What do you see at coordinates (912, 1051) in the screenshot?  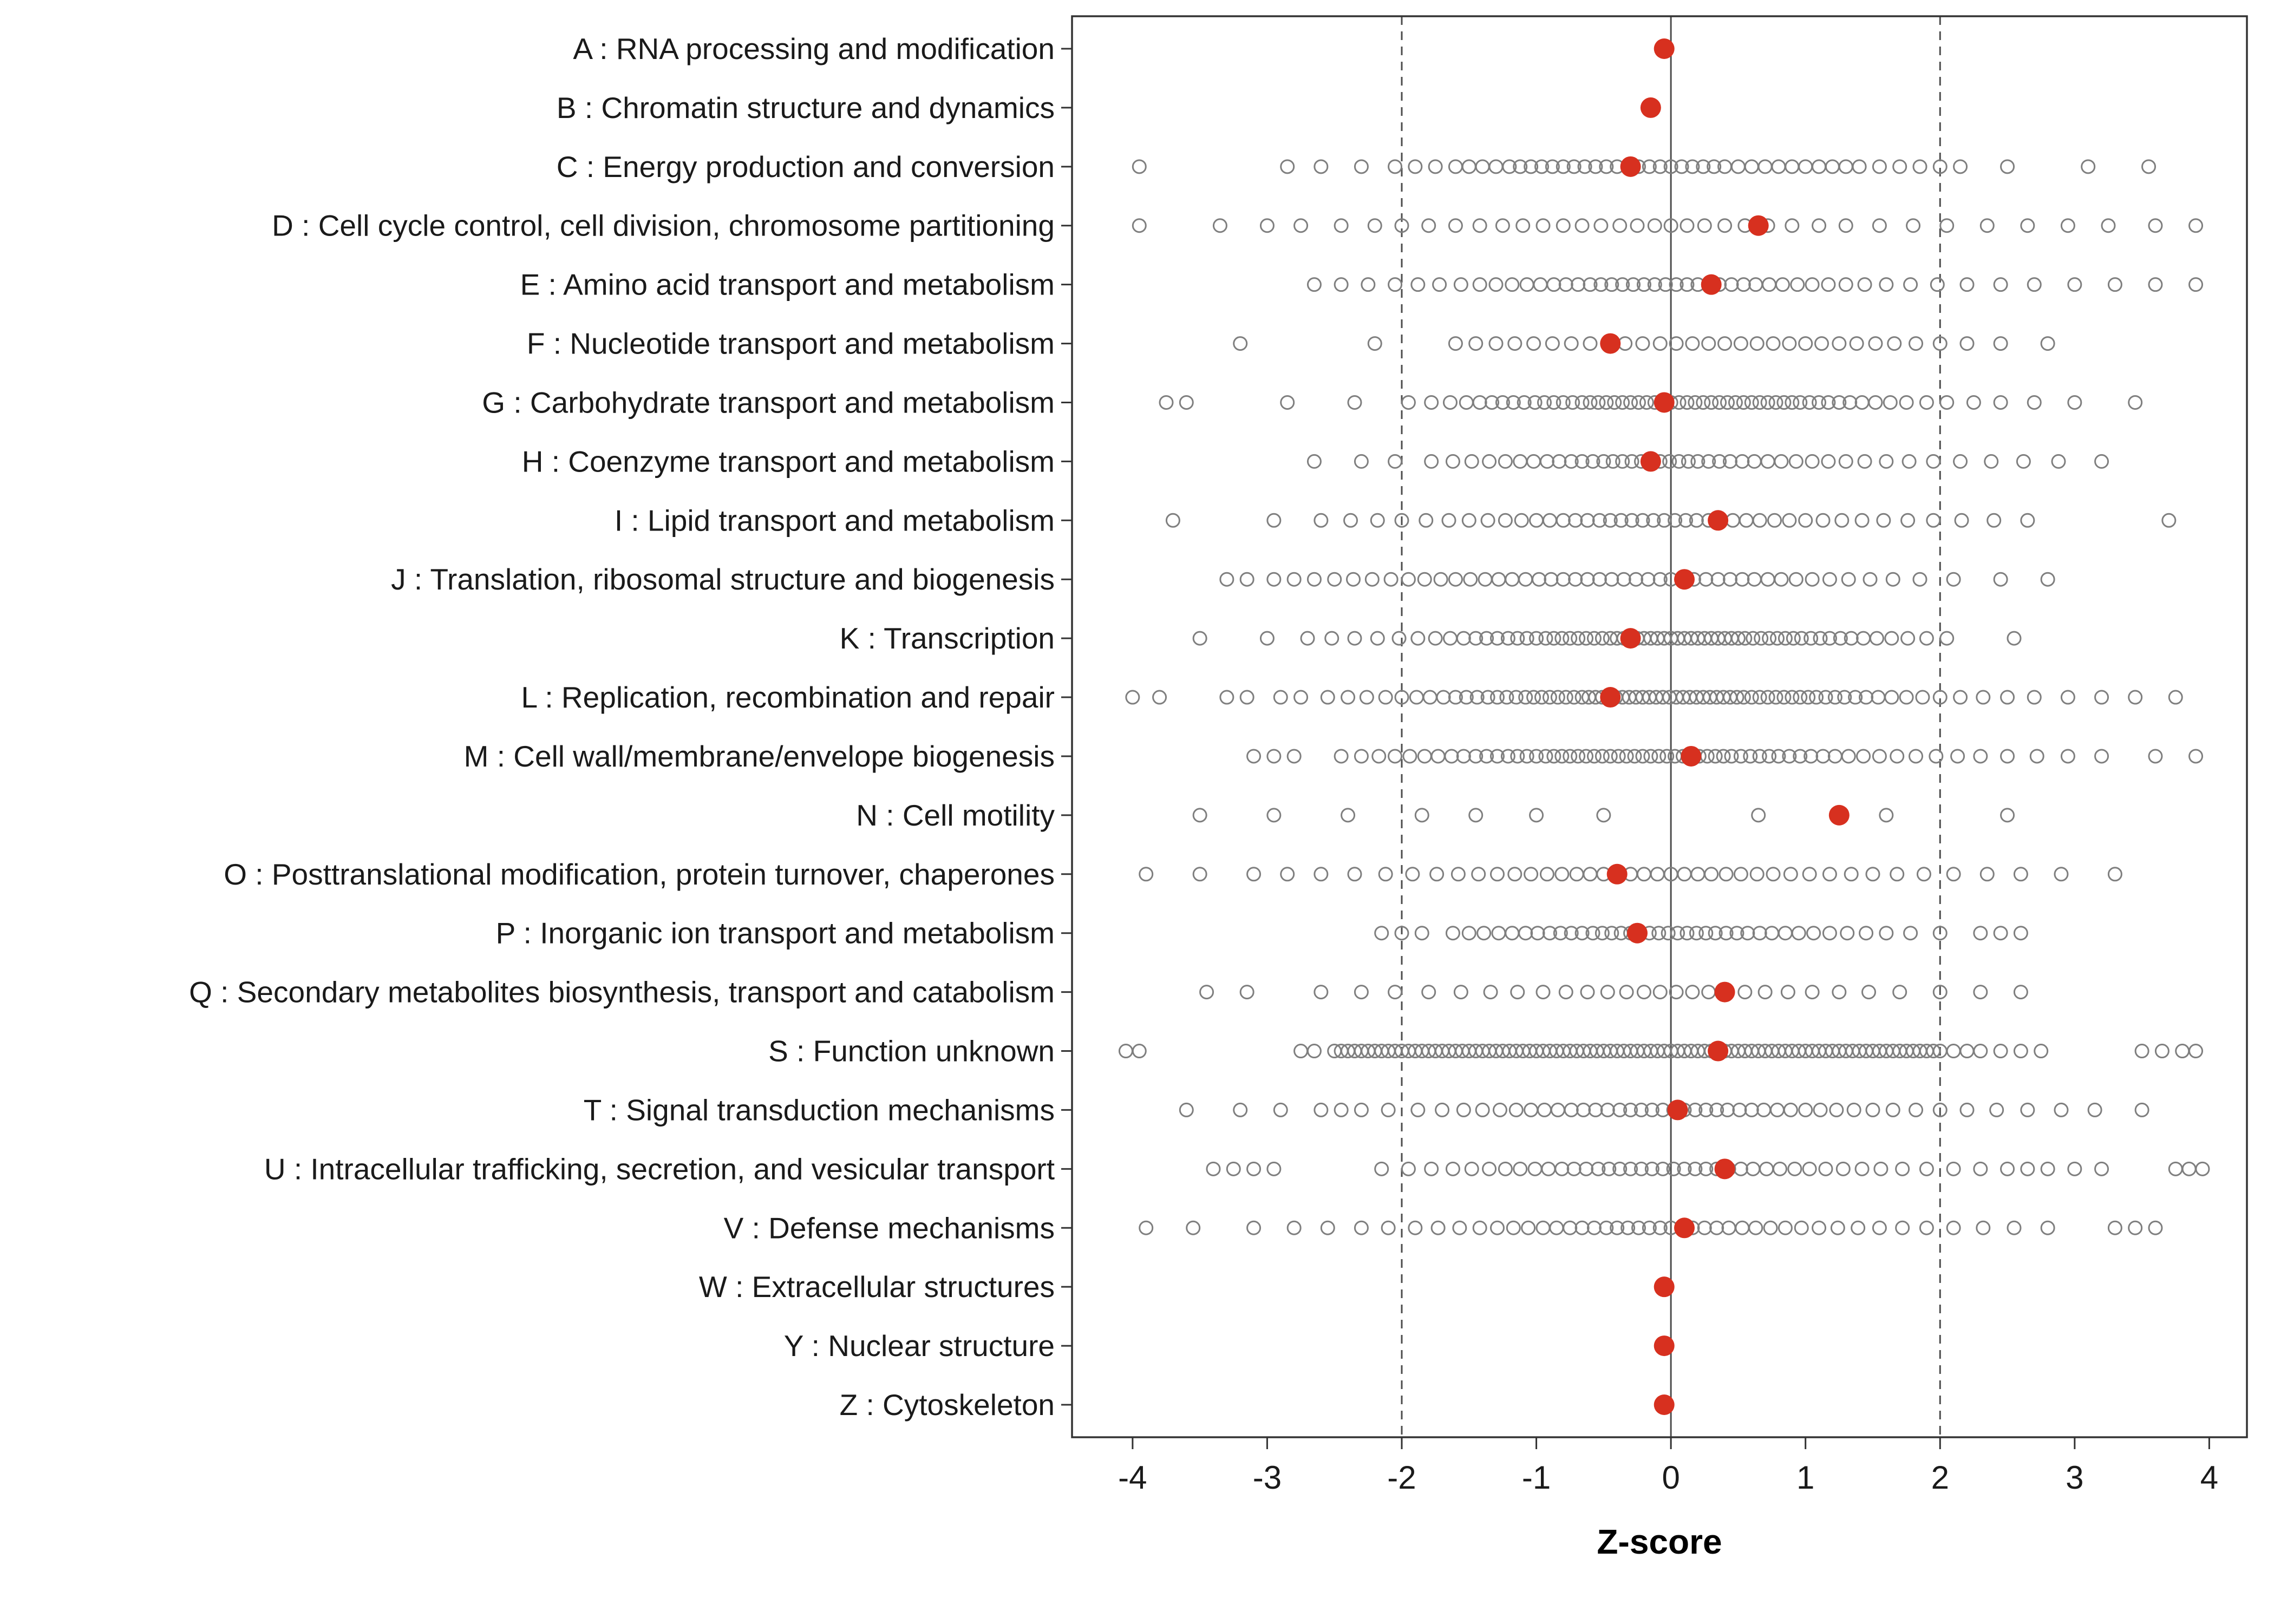 I see `category-label: S : Function unknown` at bounding box center [912, 1051].